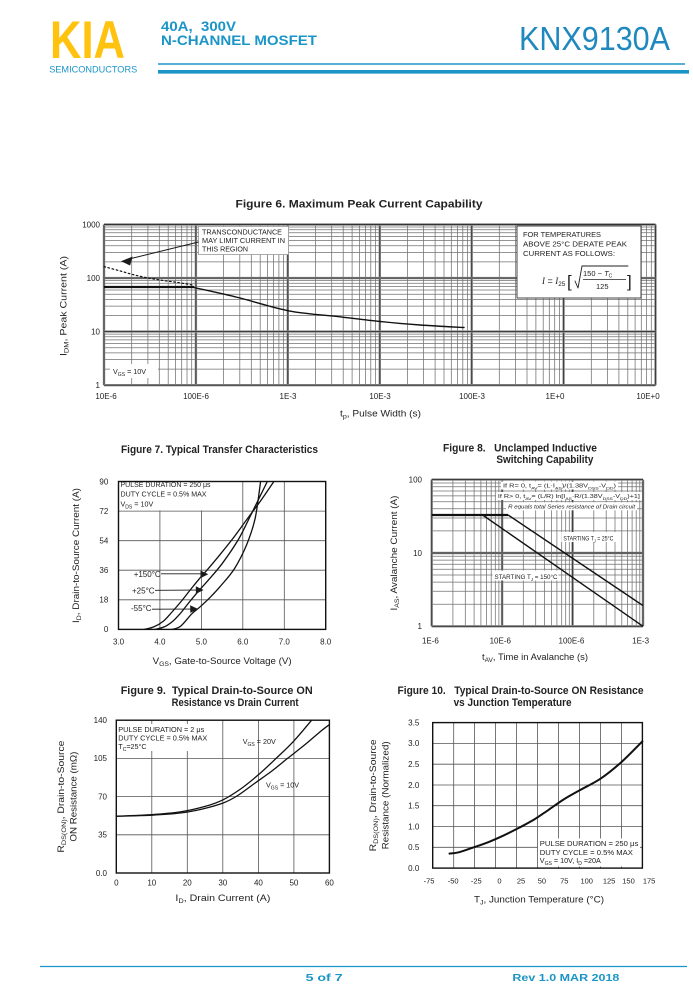  Describe the element at coordinates (160, 642) in the screenshot. I see `svg-text: 4.0` at that location.